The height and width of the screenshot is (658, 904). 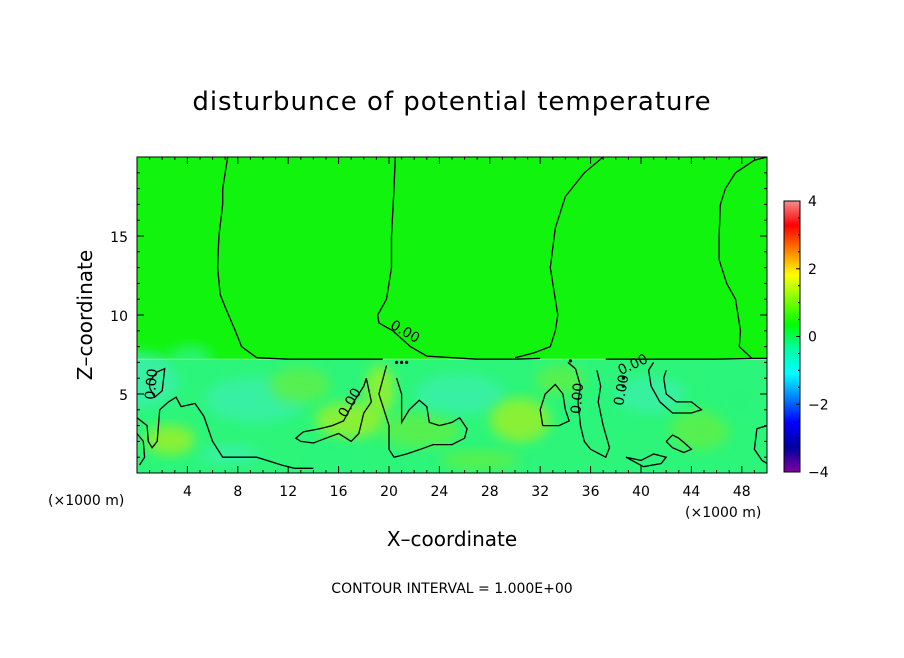 What do you see at coordinates (288, 492) in the screenshot?
I see `x-tick-label: 12` at bounding box center [288, 492].